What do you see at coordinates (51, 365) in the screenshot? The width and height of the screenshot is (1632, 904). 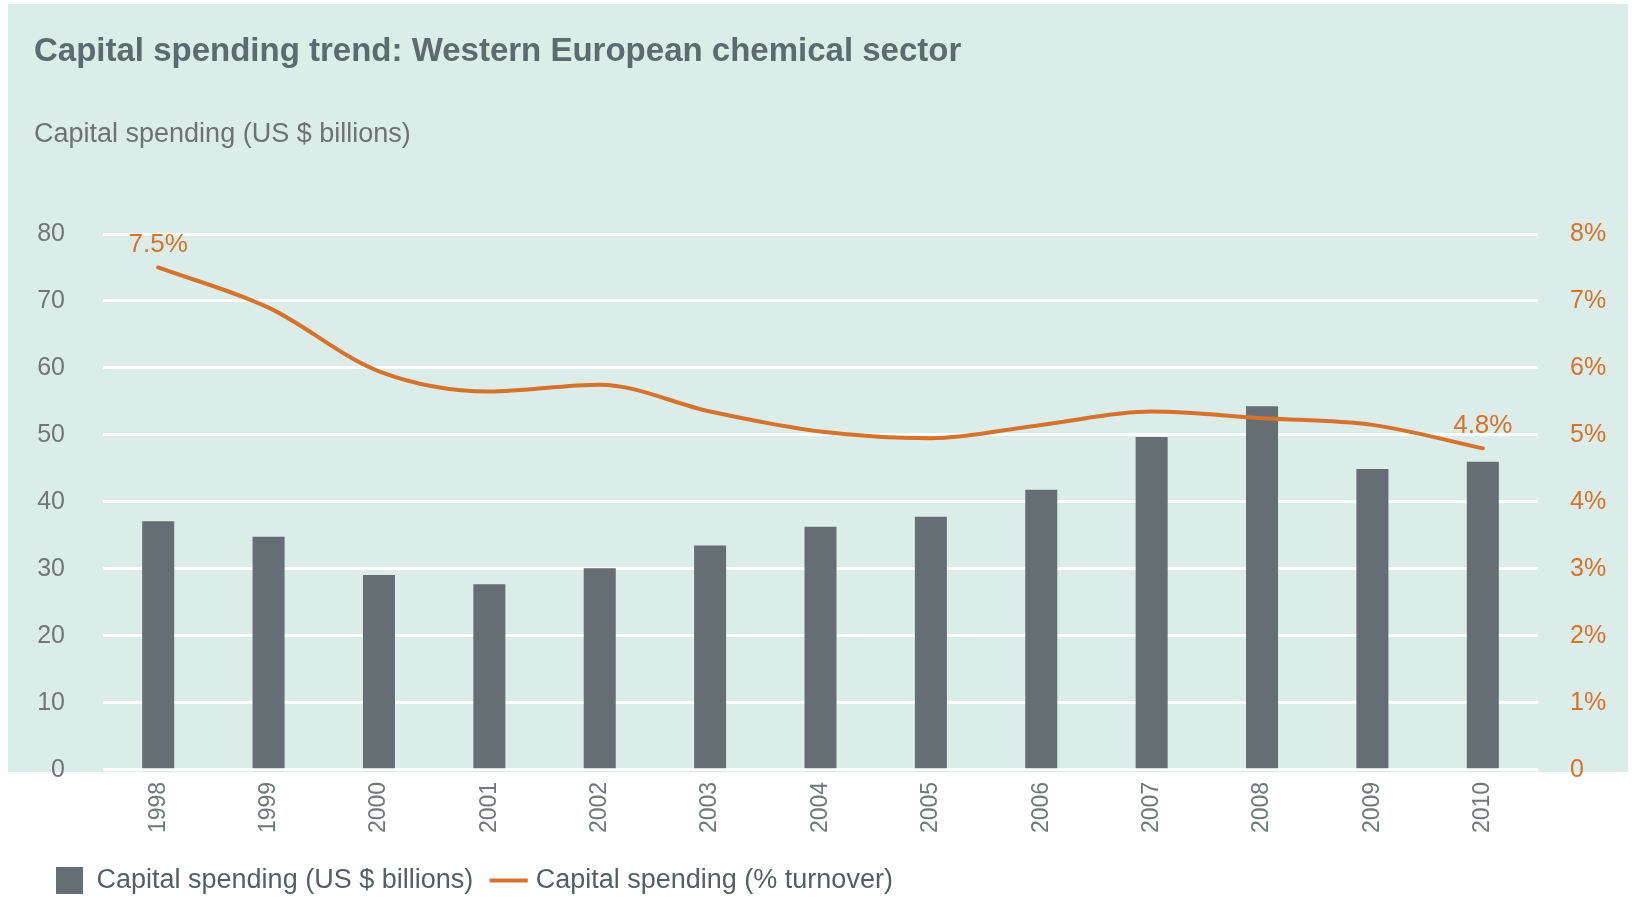 I see `y-tick-label: 60` at bounding box center [51, 365].